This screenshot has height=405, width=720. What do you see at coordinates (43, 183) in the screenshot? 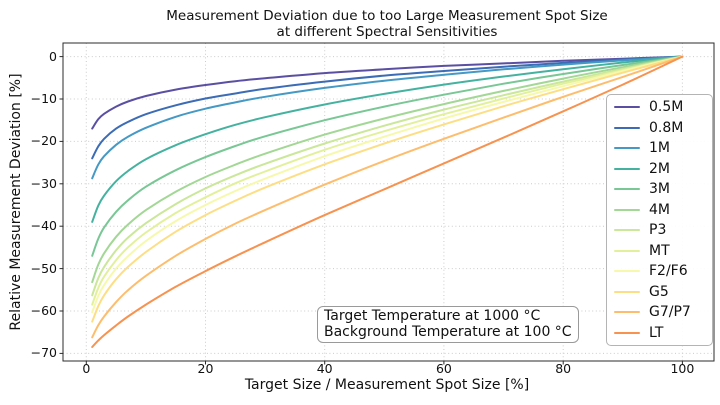
I see `y-tick-label--30: −30` at bounding box center [43, 183].